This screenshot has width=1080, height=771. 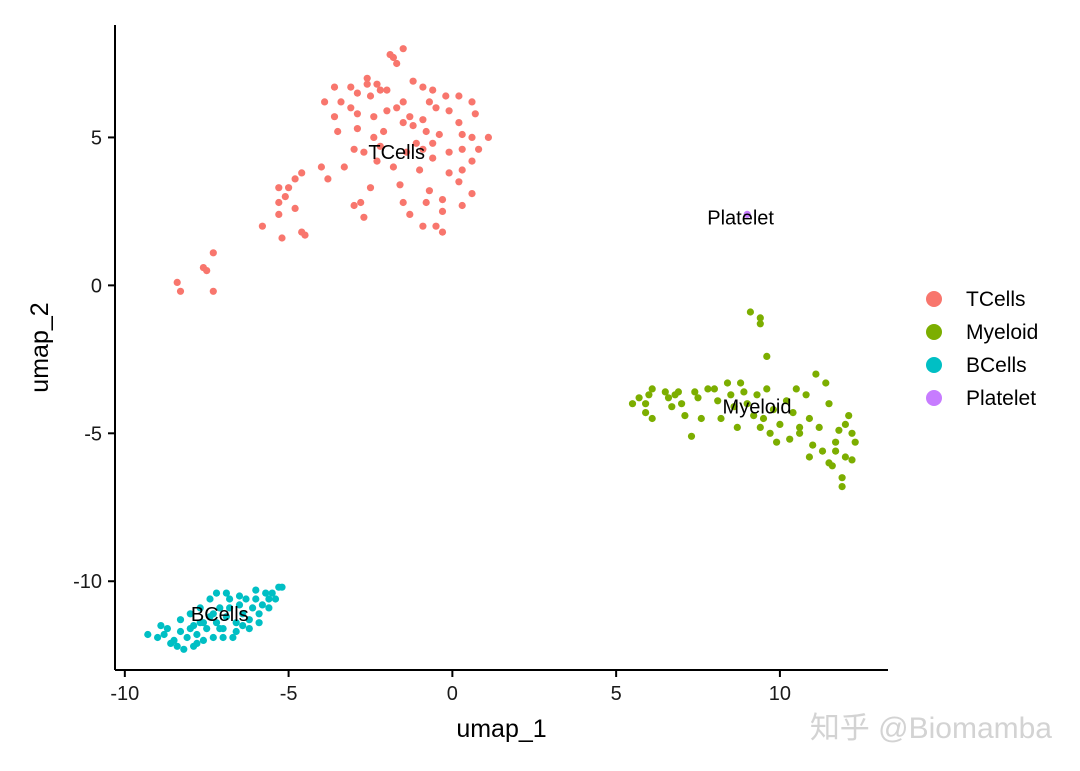 I want to click on cluster-label: Myeloid, so click(x=757, y=408).